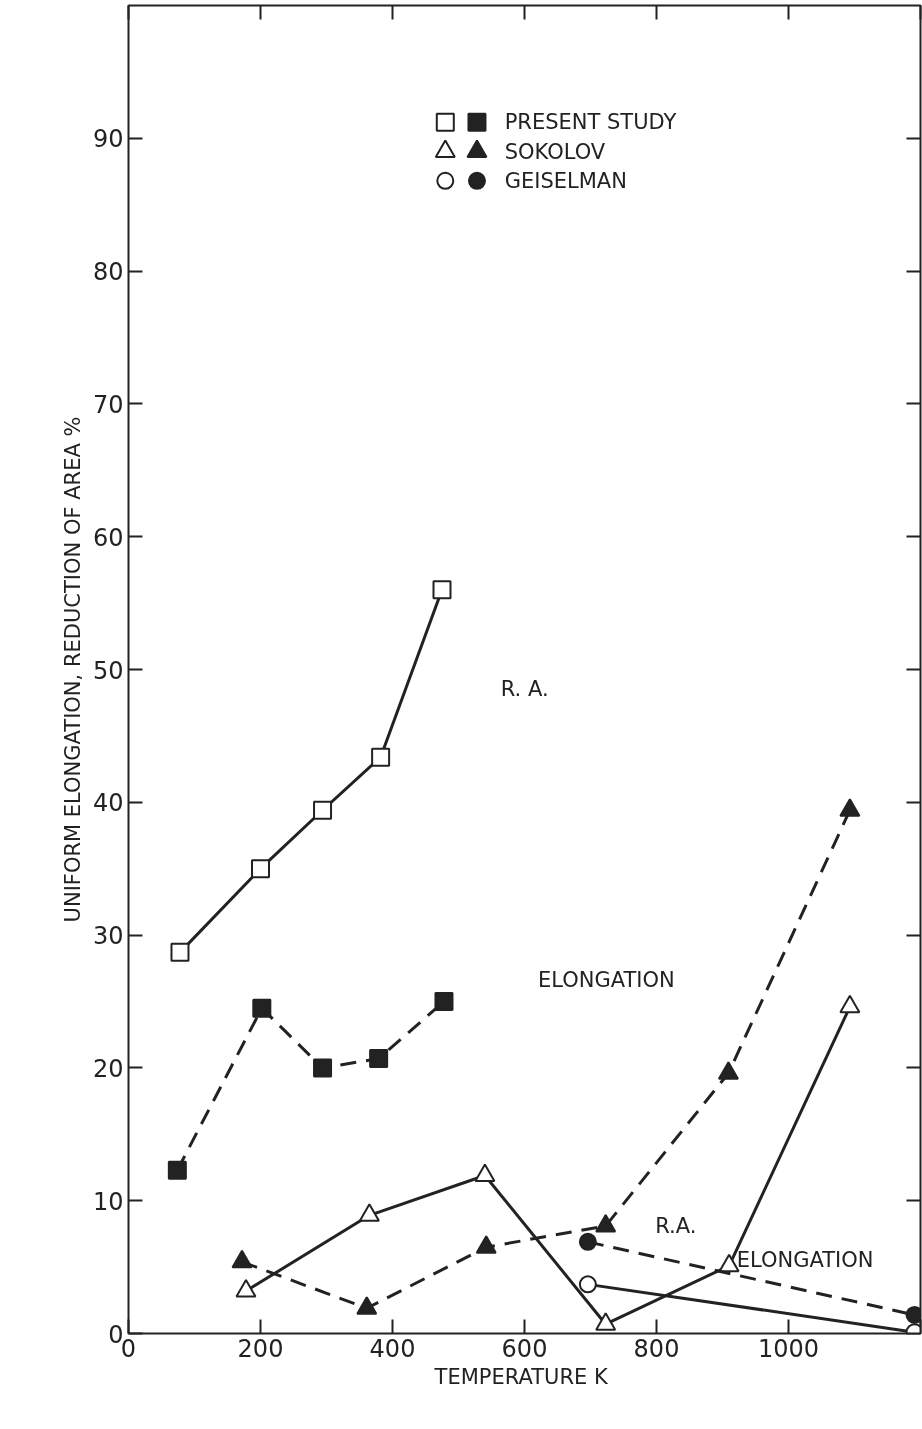 This screenshot has width=922, height=1429. What do you see at coordinates (108, 404) in the screenshot?
I see `y-tick-label: 70` at bounding box center [108, 404].